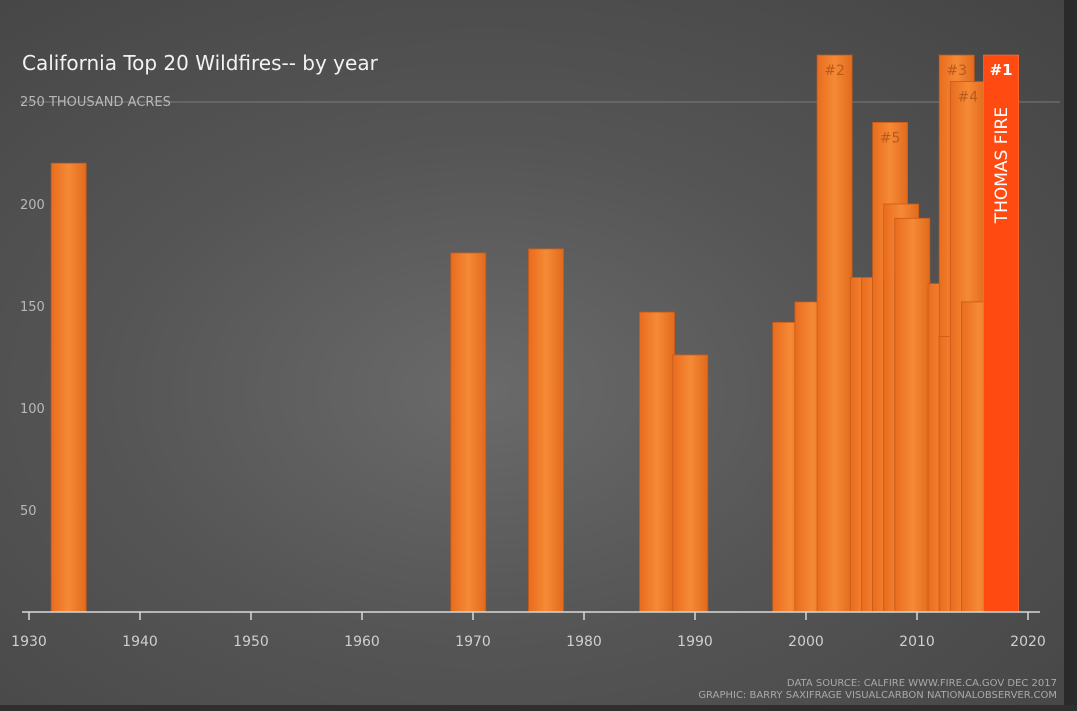 The image size is (1077, 711). What do you see at coordinates (140, 642) in the screenshot?
I see `x-tick-label: 1940` at bounding box center [140, 642].